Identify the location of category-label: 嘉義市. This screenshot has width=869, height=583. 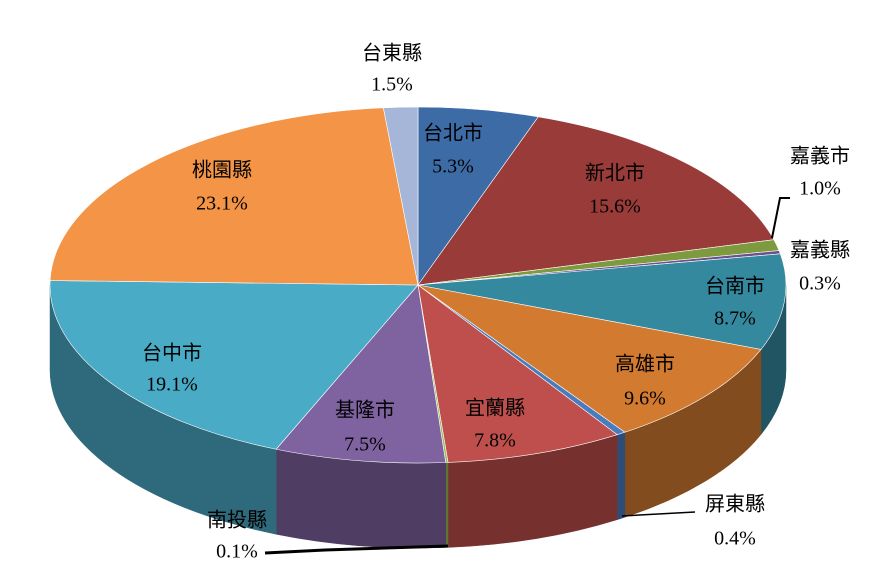
(820, 156).